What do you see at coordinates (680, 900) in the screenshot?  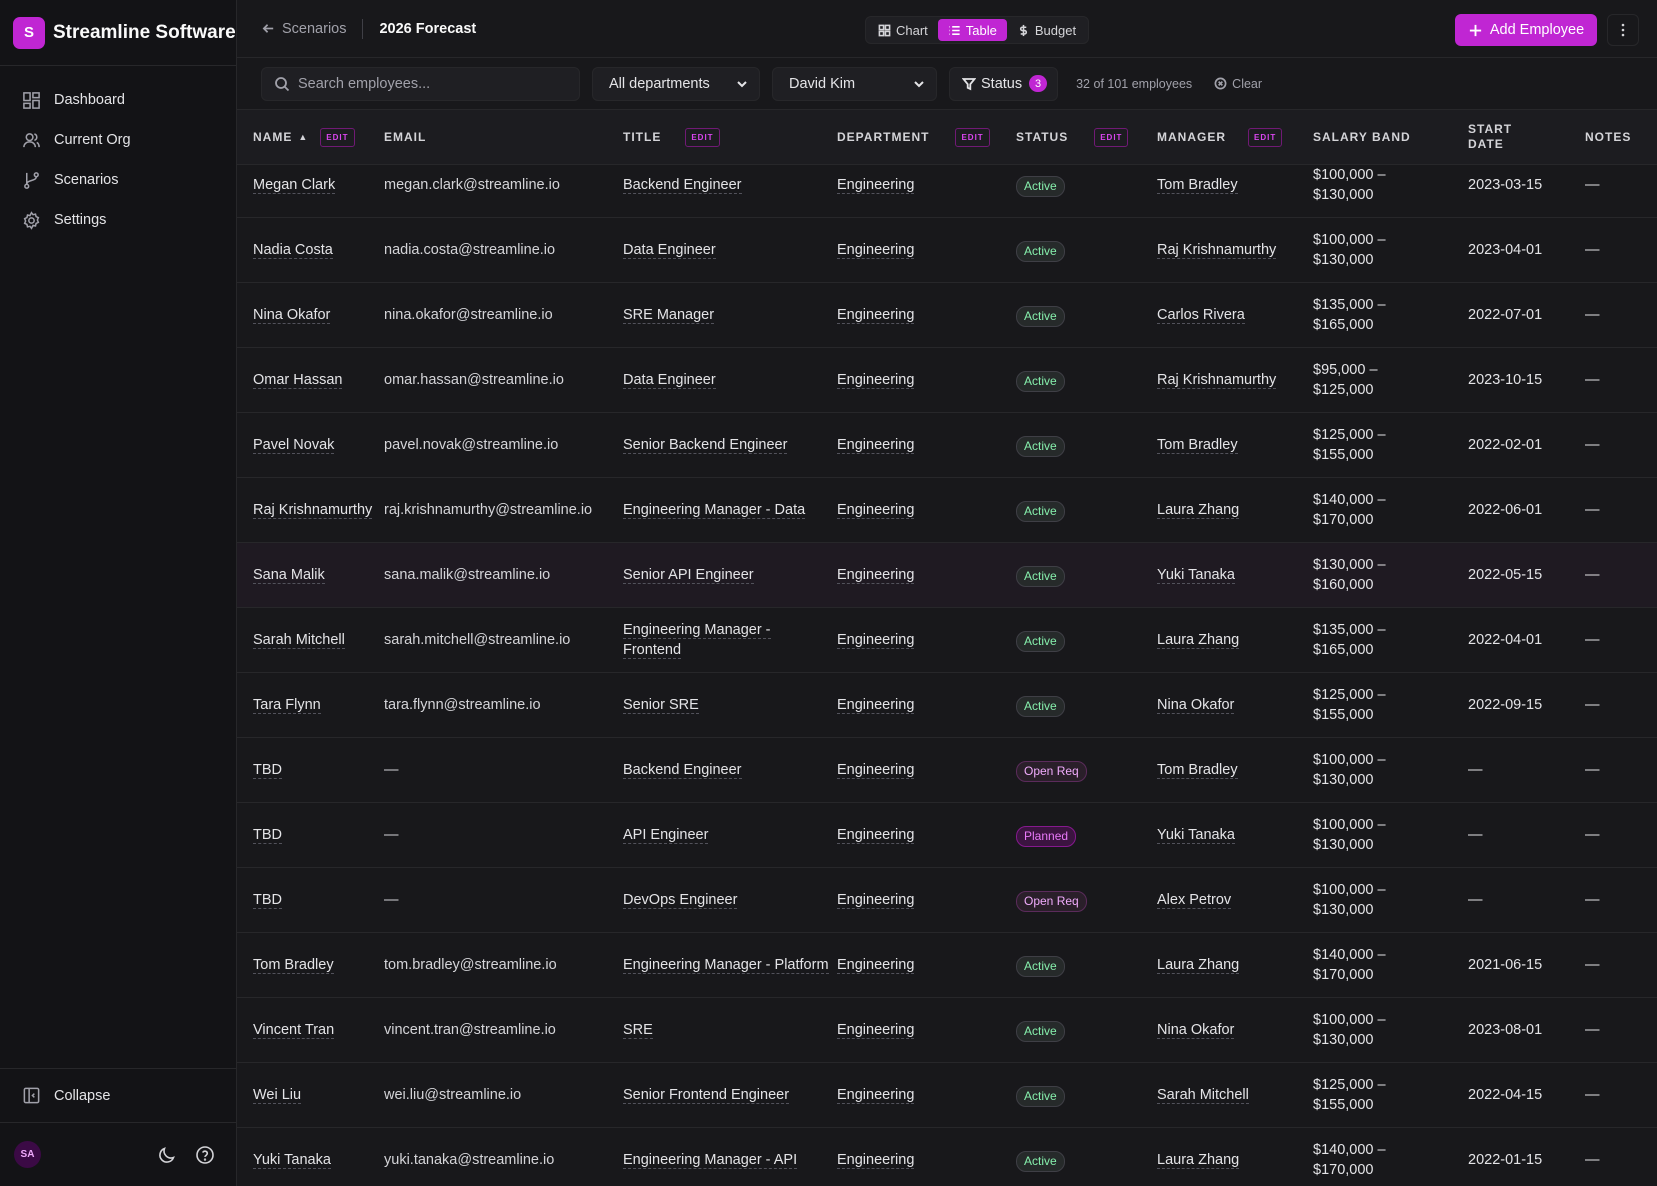 I see `employee-title: DevOps Engineer` at bounding box center [680, 900].